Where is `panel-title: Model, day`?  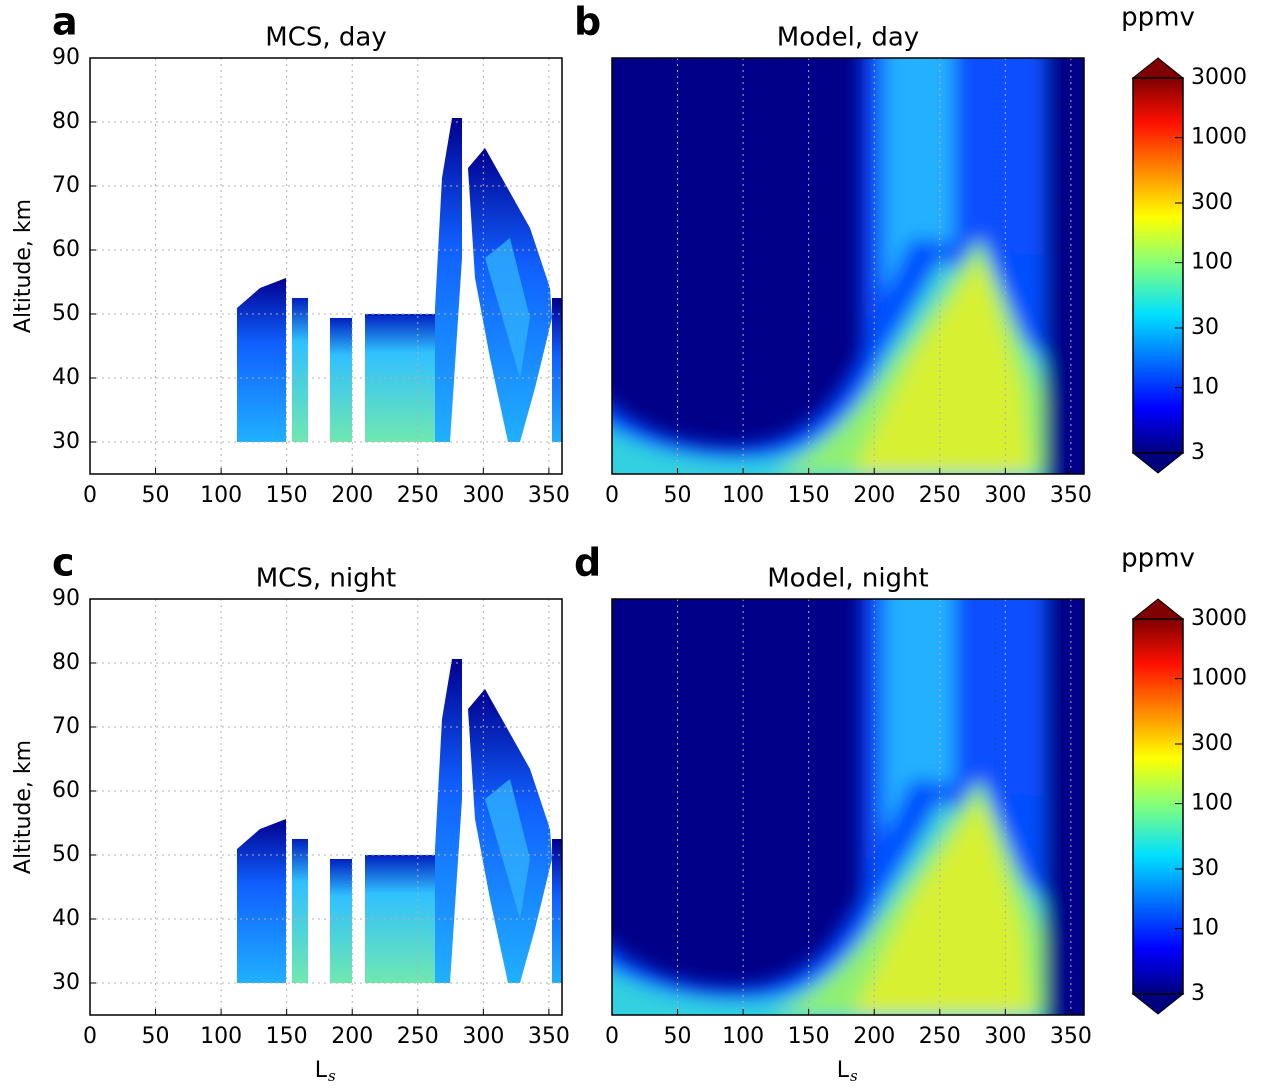
panel-title: Model, day is located at coordinates (848, 38).